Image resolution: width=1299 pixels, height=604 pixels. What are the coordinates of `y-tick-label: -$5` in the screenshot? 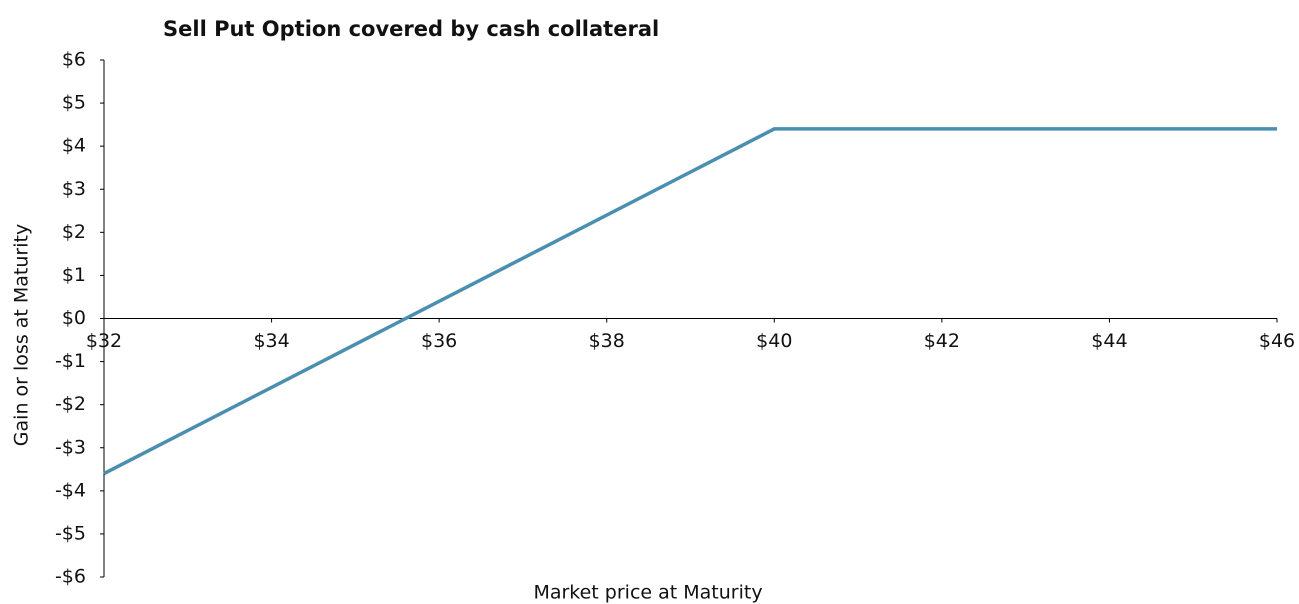 It's located at (70, 533).